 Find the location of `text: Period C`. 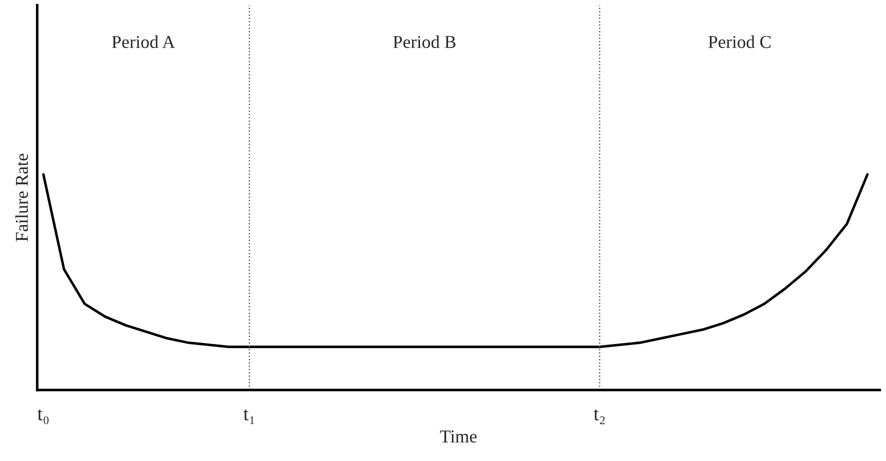

text: Period C is located at coordinates (739, 41).